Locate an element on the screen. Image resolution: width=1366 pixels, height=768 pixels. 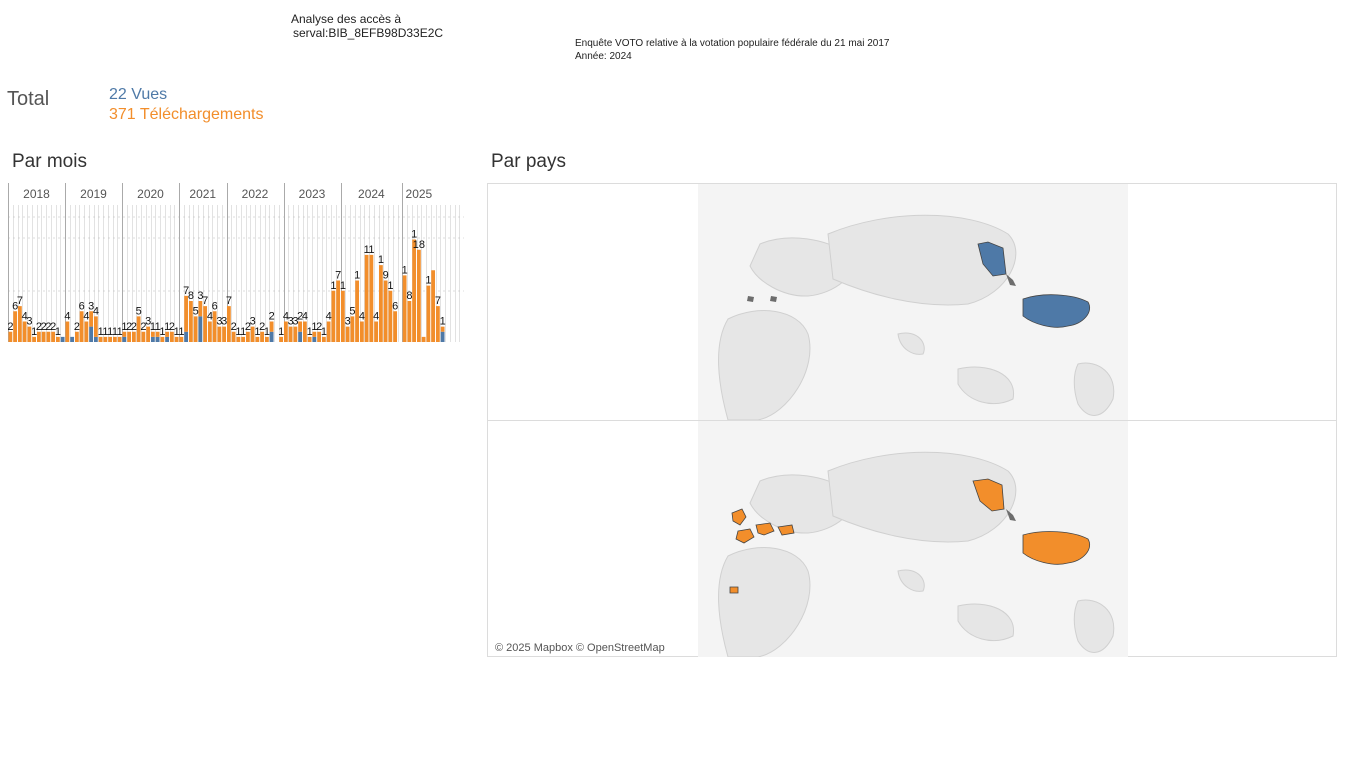
spain-downloads is located at coordinates (745, 536).